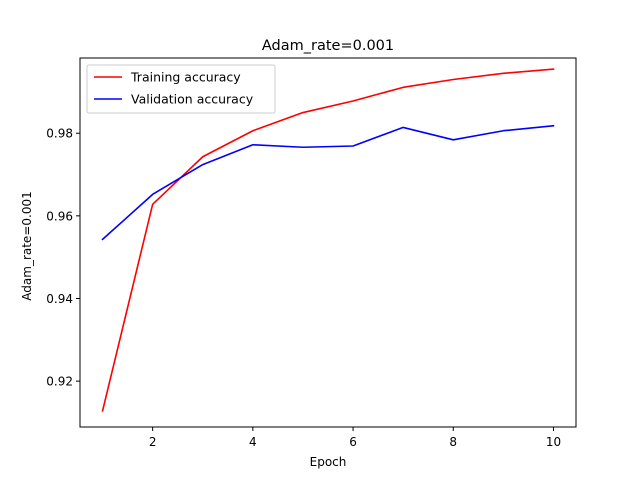 This screenshot has height=480, width=640. What do you see at coordinates (153, 442) in the screenshot?
I see `x-tick-label: 2` at bounding box center [153, 442].